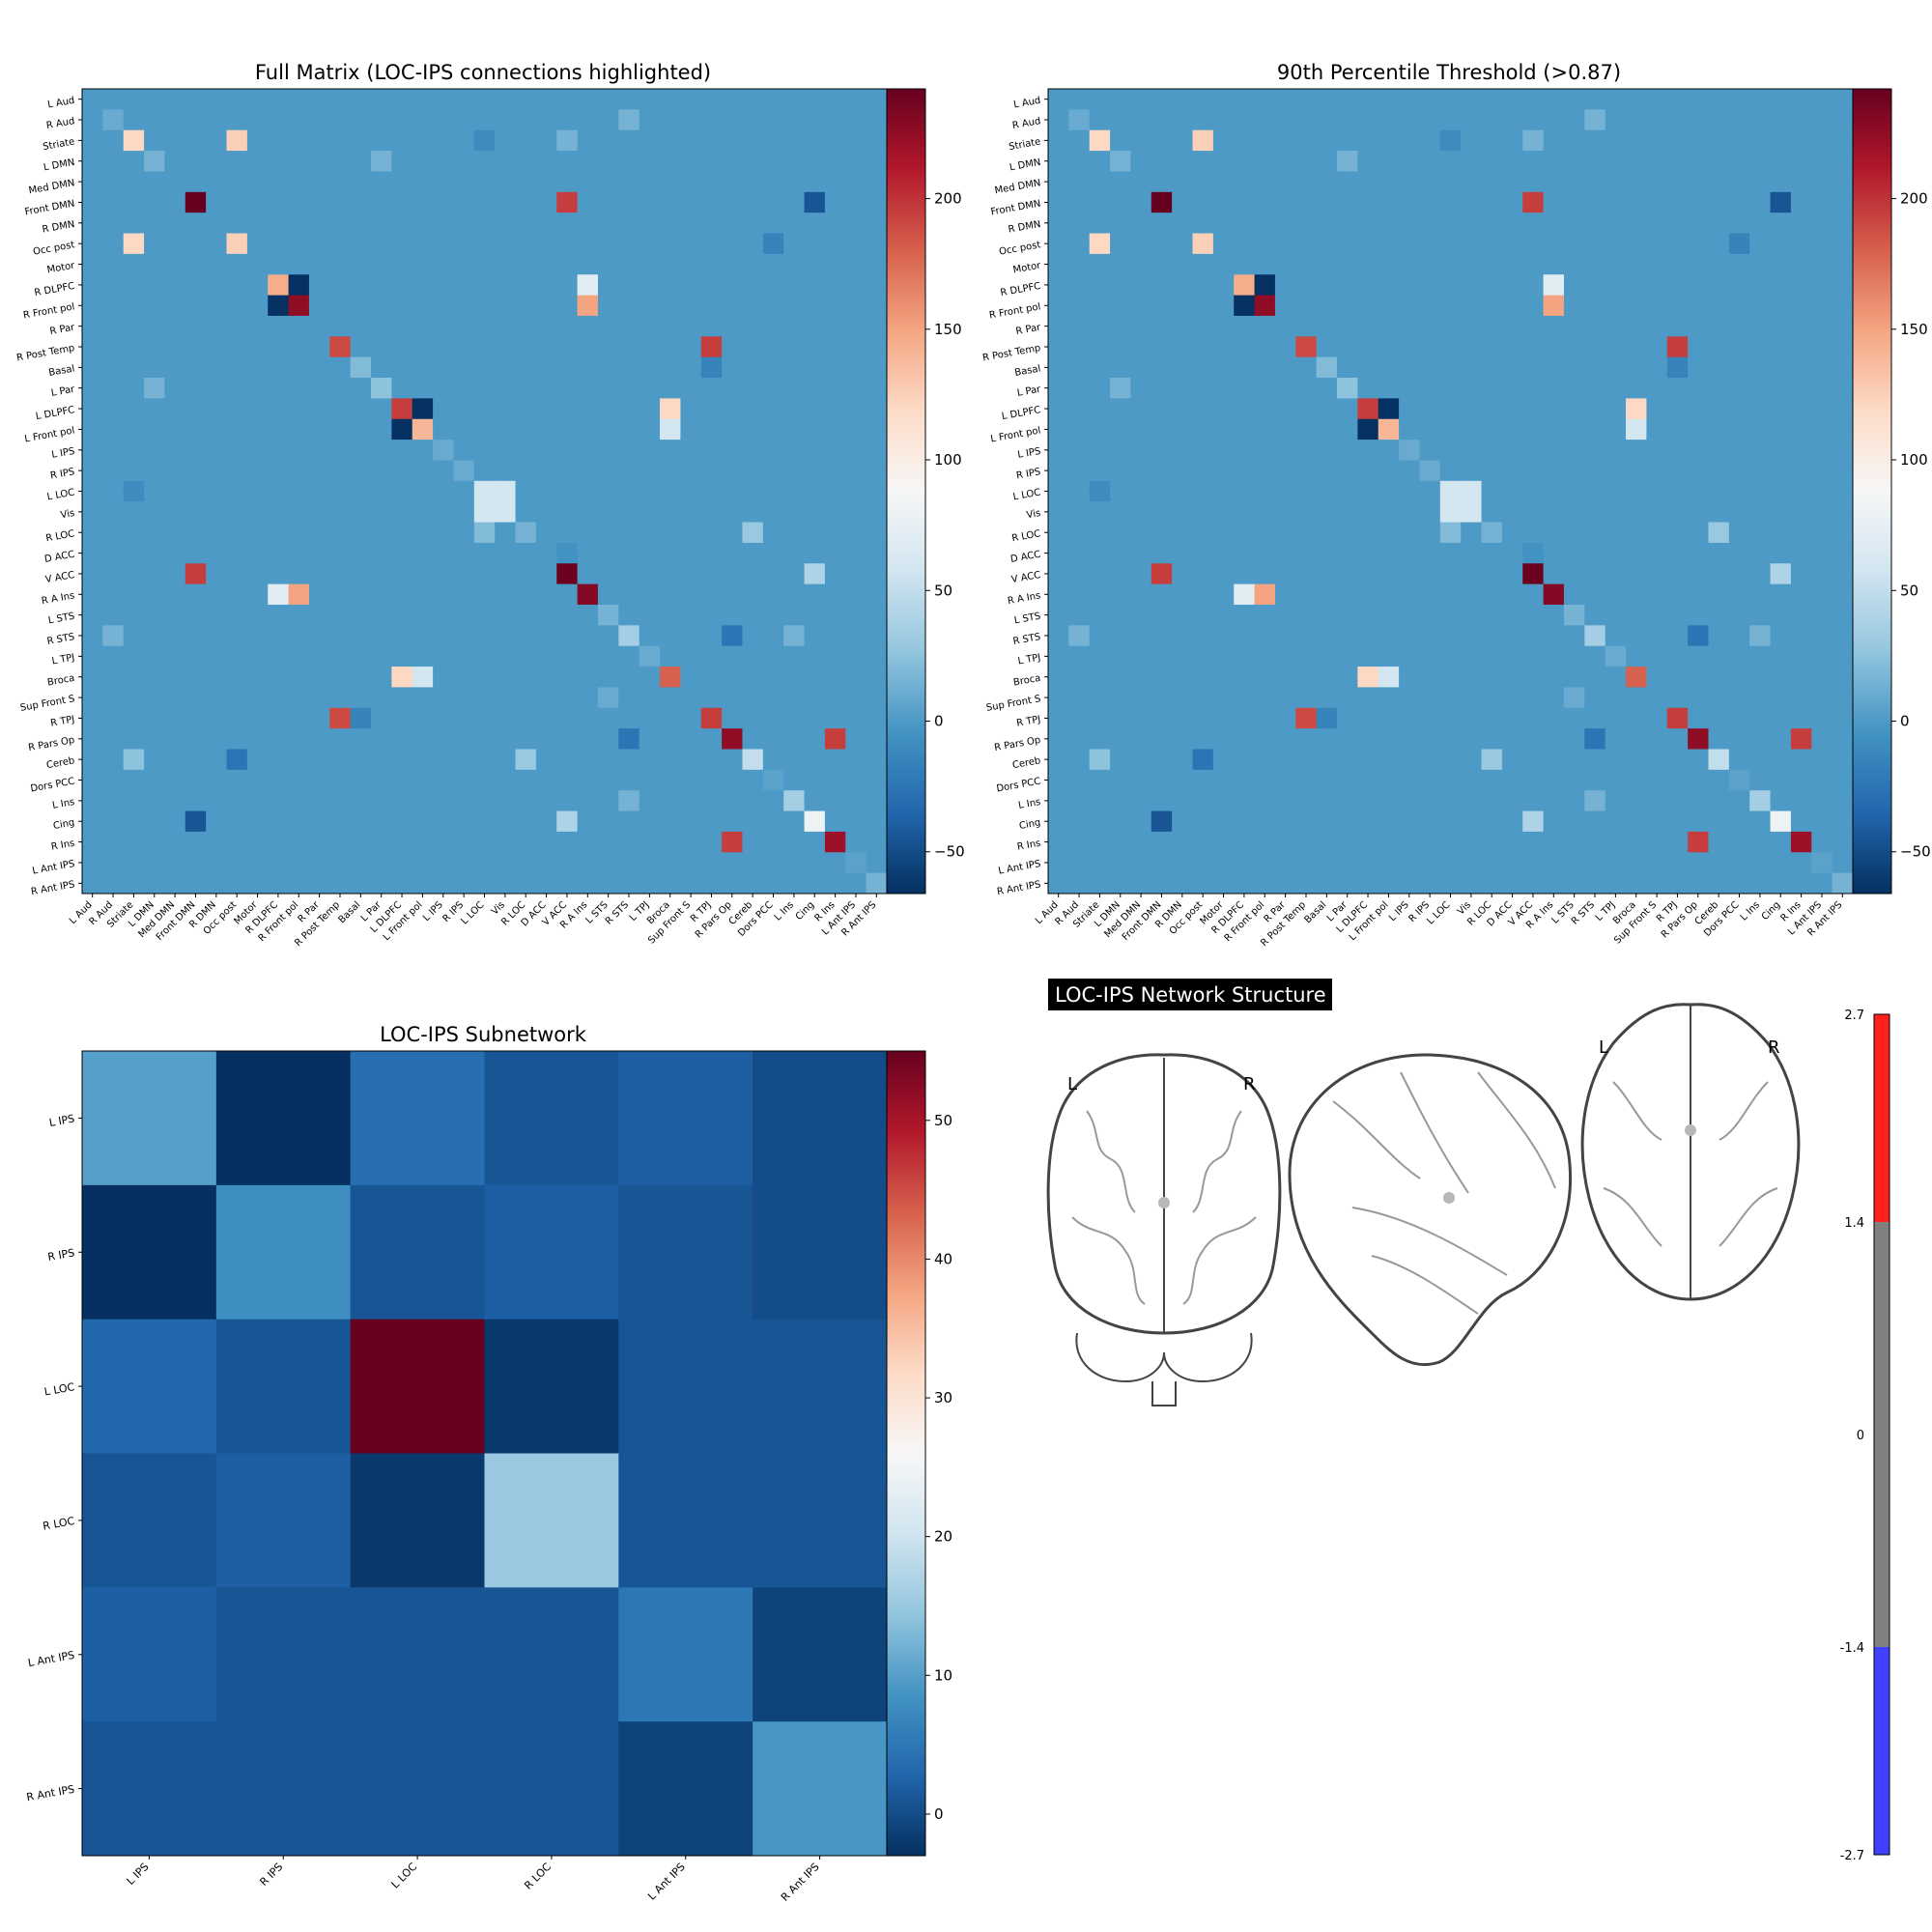 The height and width of the screenshot is (1932, 1932). I want to click on y-tick-label: L IPS, so click(61, 1121).